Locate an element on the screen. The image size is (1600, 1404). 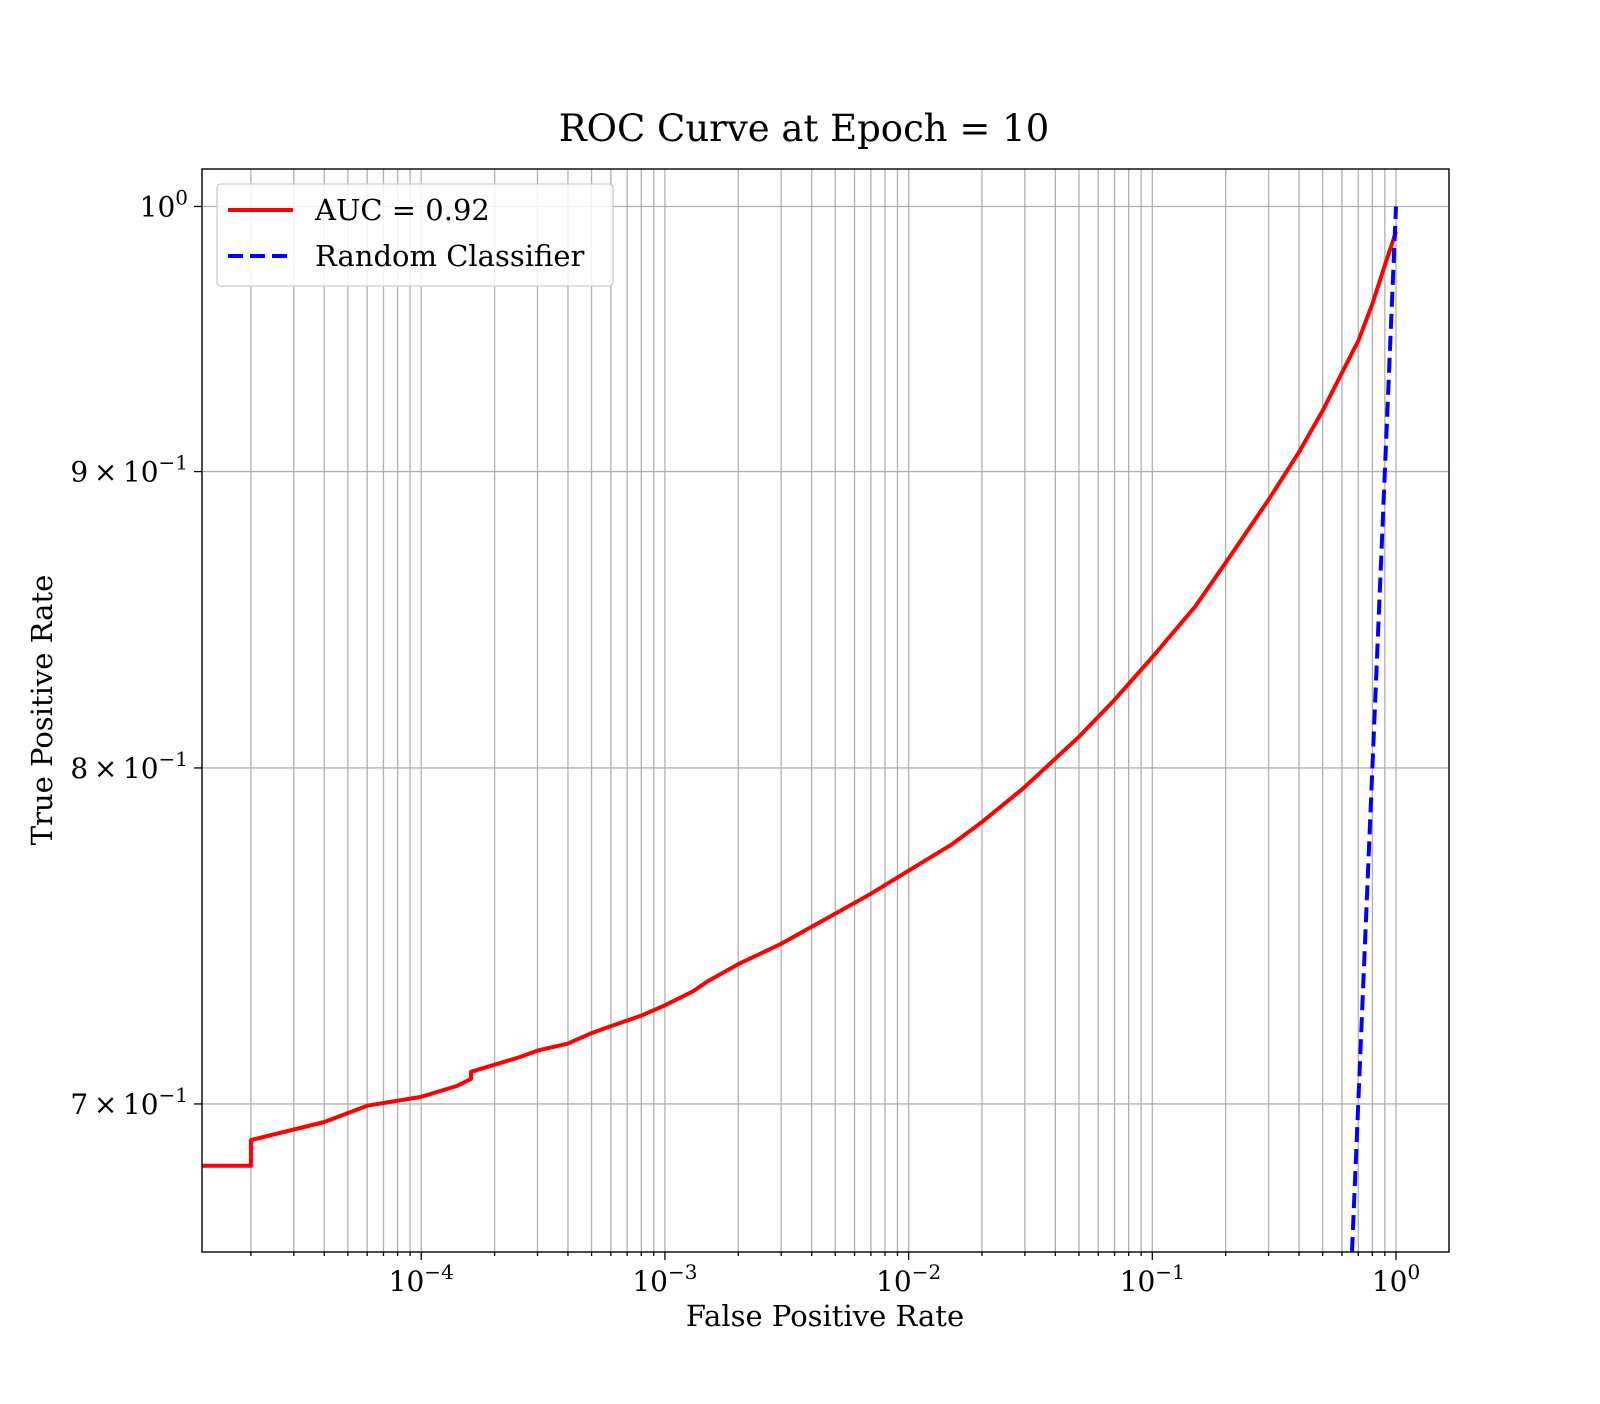
y-axis-label: True Positive Rate is located at coordinates (42, 710).